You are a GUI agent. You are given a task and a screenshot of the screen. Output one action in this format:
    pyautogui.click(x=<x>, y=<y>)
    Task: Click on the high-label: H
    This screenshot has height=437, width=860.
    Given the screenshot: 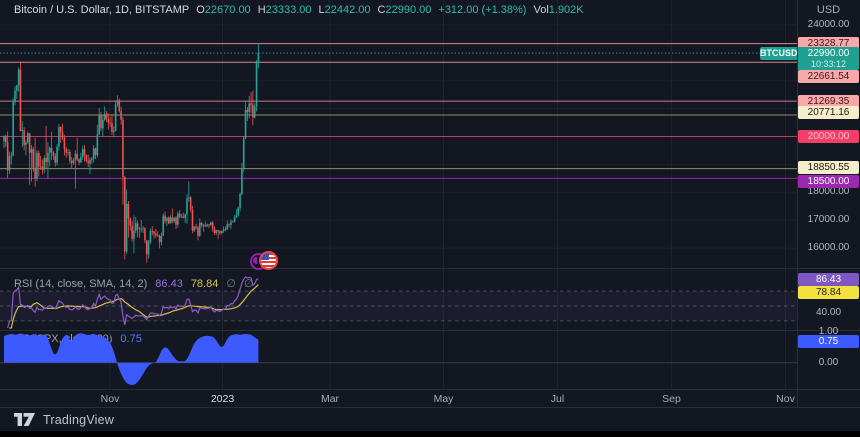 What is the action you would take?
    pyautogui.click(x=261, y=10)
    